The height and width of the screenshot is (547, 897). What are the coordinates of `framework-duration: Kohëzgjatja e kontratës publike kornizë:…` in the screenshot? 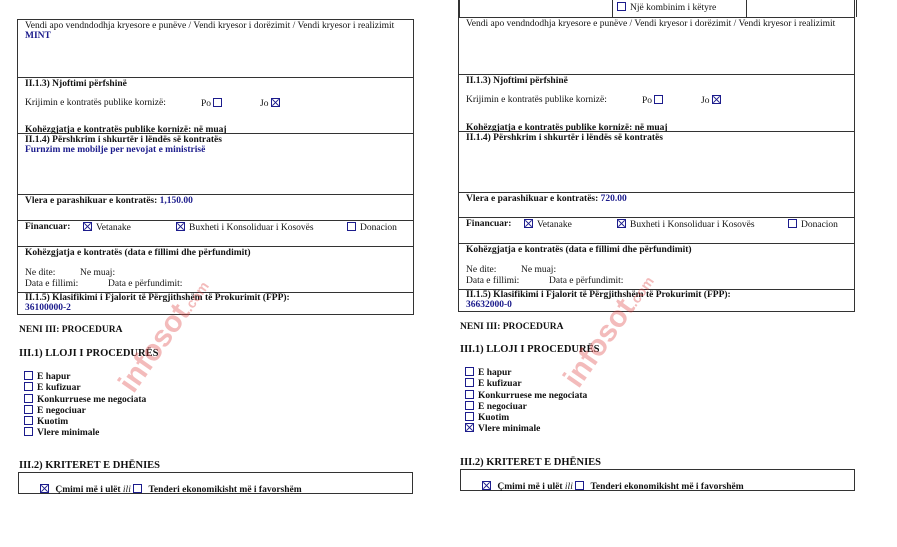 It's located at (126, 130).